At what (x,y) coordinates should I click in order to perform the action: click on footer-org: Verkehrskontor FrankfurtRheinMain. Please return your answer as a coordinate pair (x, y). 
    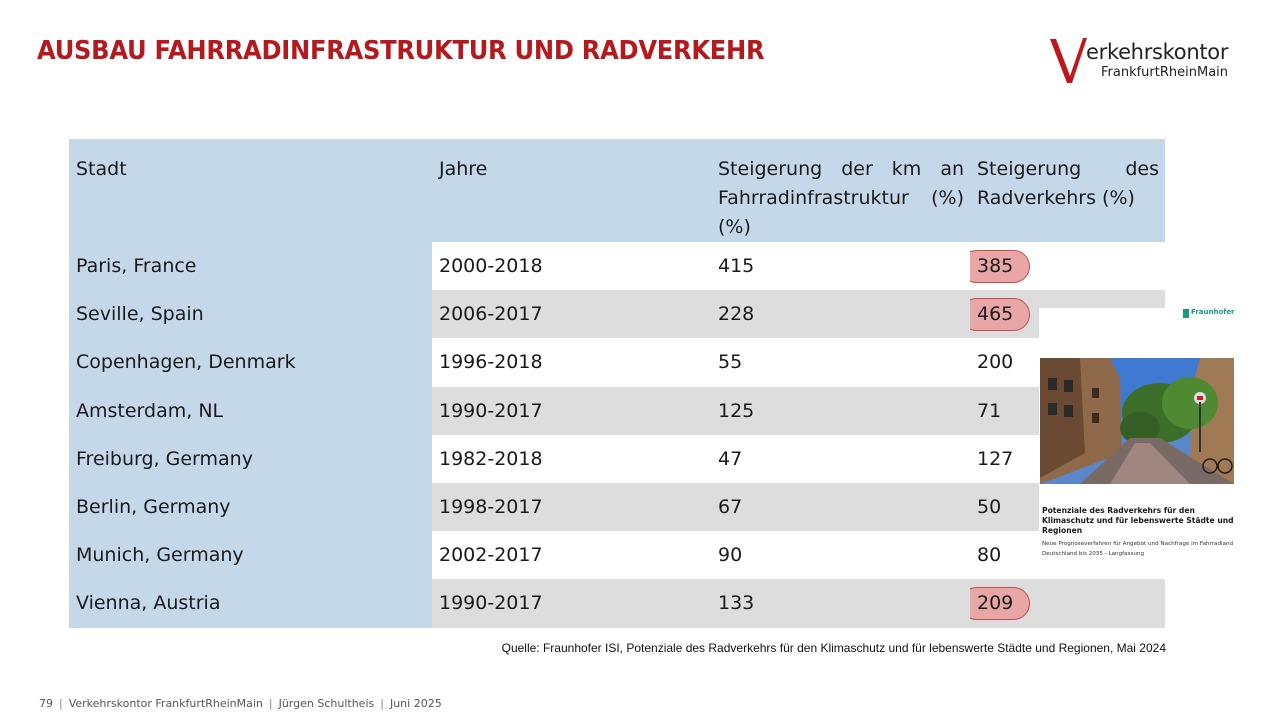
    Looking at the image, I should click on (165, 703).